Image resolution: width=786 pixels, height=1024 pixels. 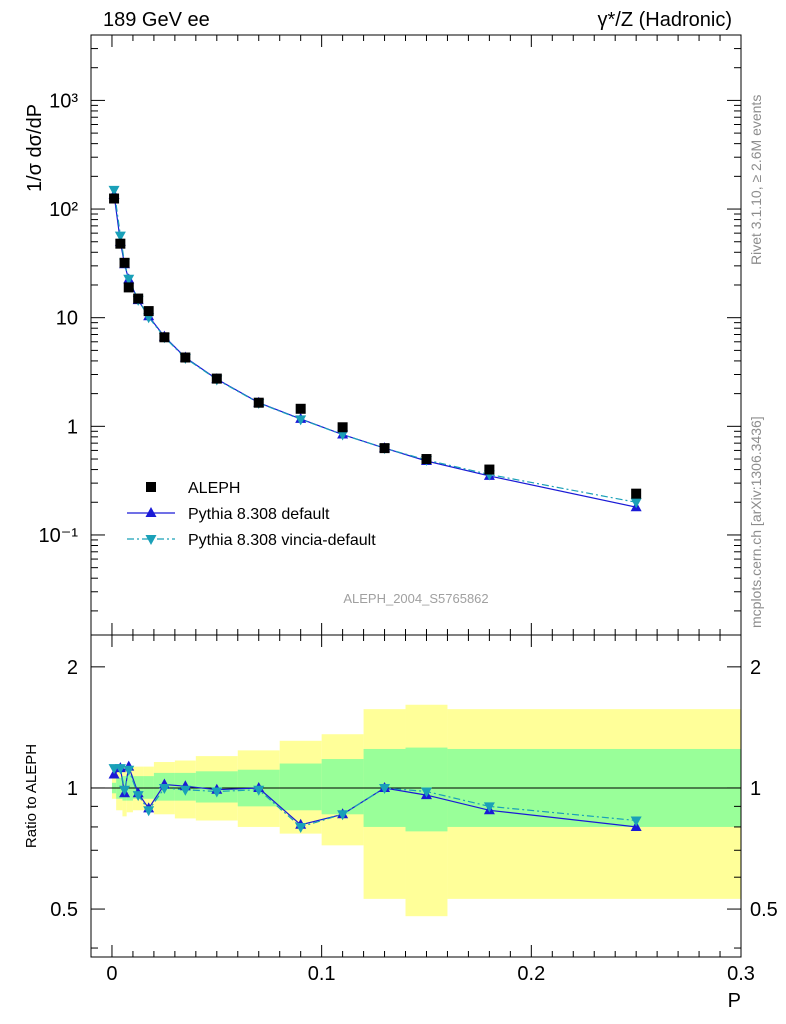 I want to click on mcplots-label: mcplots.cern.ch [arXiv:1306.3436], so click(x=756, y=522).